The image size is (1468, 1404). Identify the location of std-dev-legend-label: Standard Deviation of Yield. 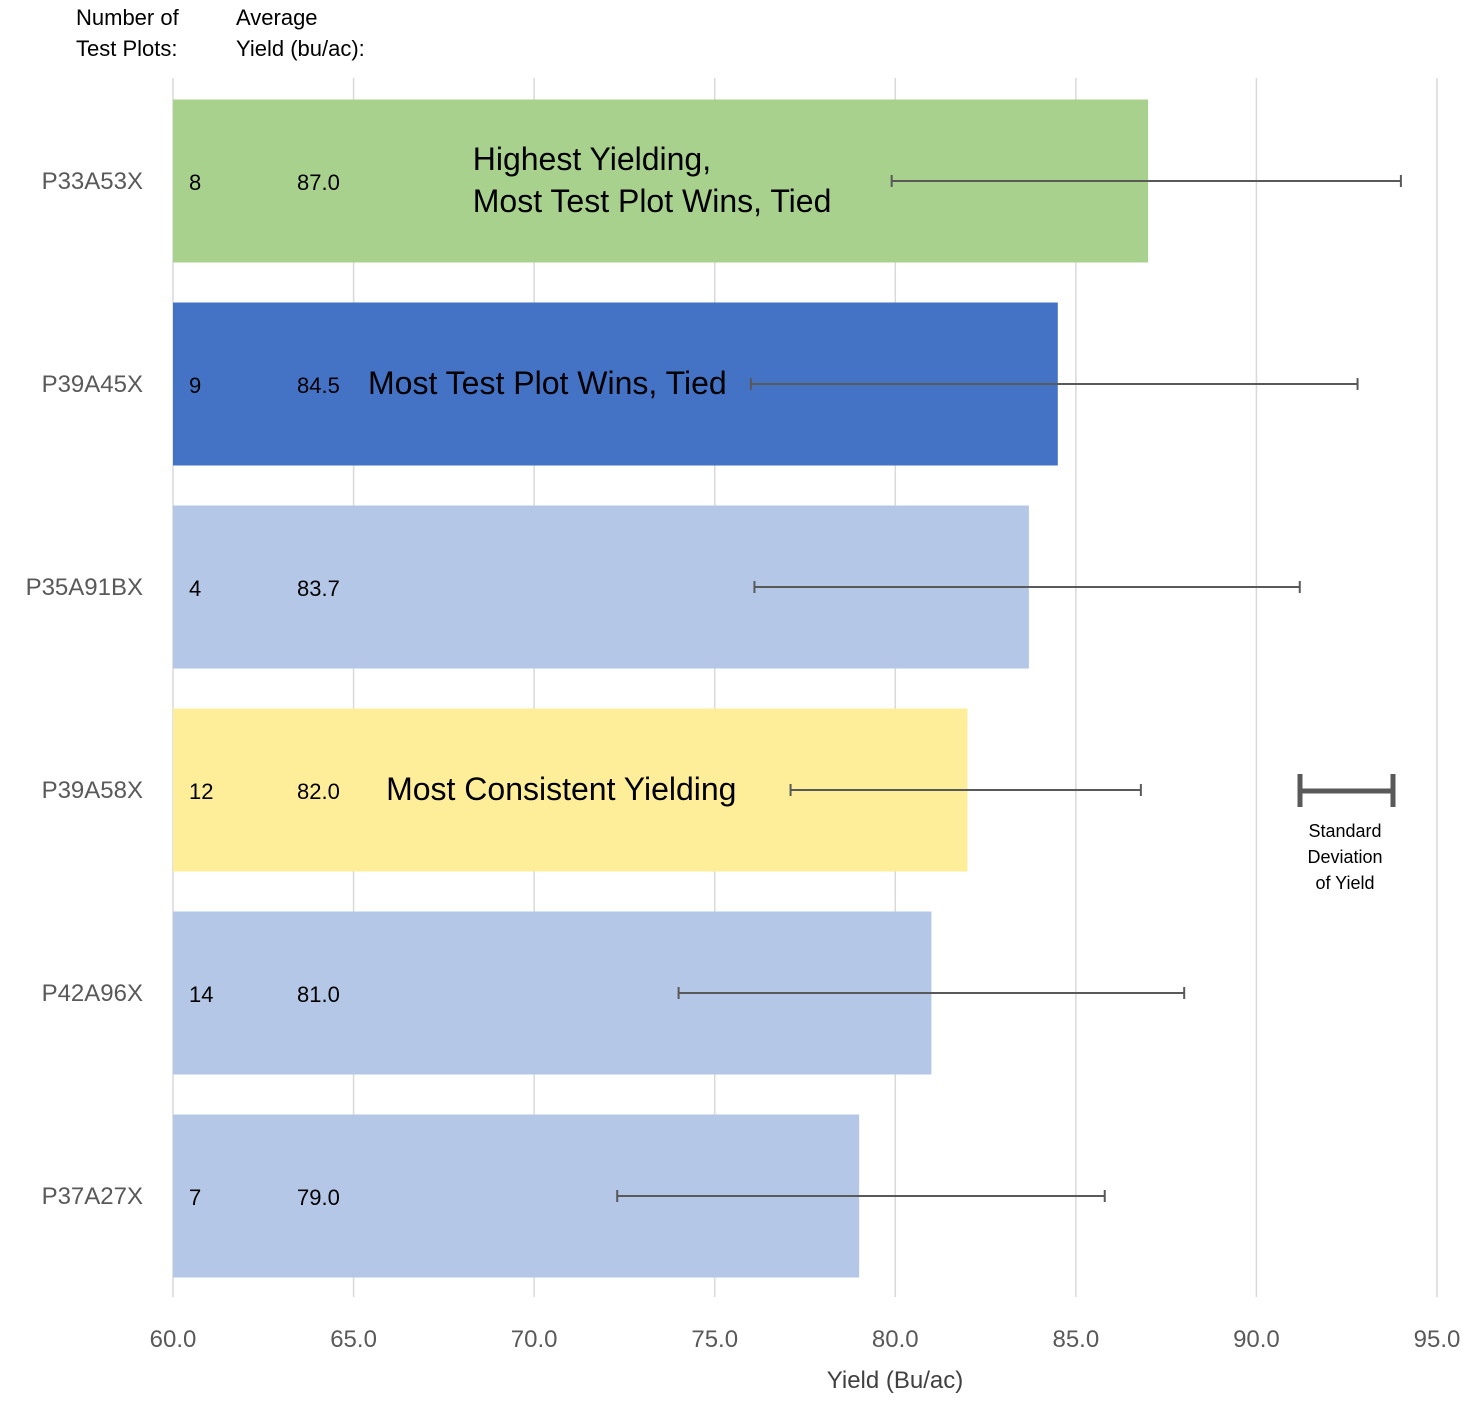
(1345, 857).